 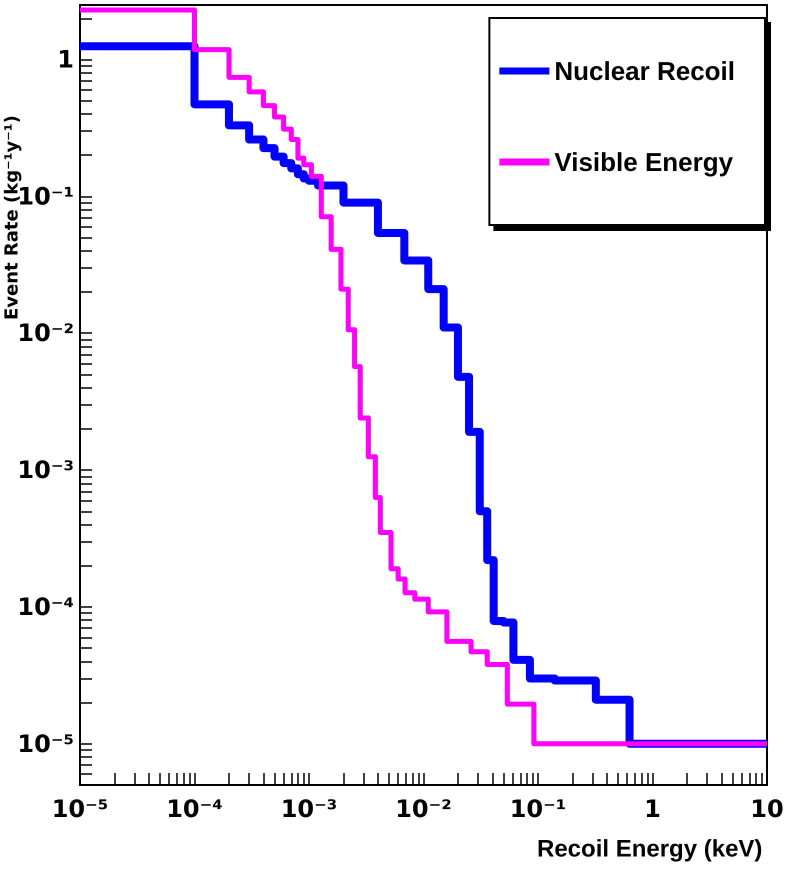 What do you see at coordinates (194, 809) in the screenshot?
I see `x-tick-label: 10⁻⁴` at bounding box center [194, 809].